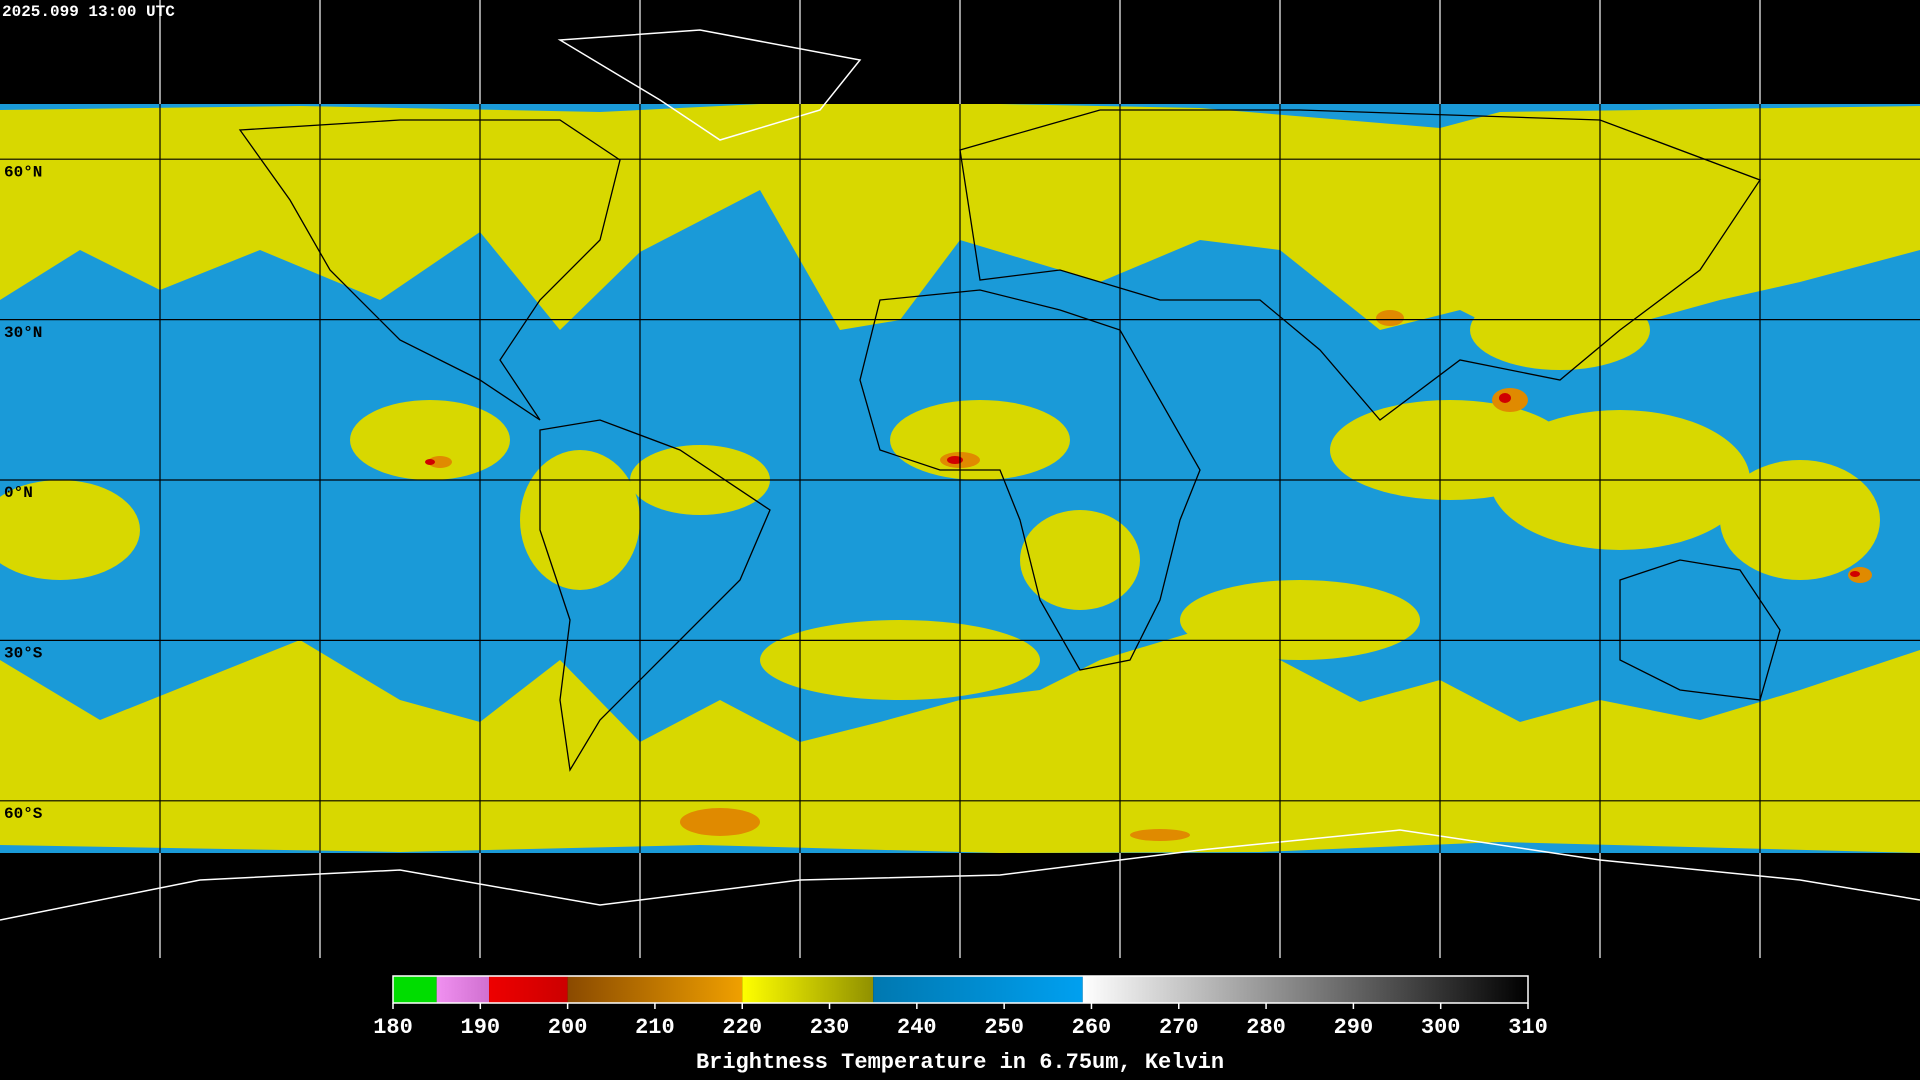 The height and width of the screenshot is (1080, 1920). Describe the element at coordinates (481, 1027) in the screenshot. I see `colorbar-tick-label: 190` at that location.